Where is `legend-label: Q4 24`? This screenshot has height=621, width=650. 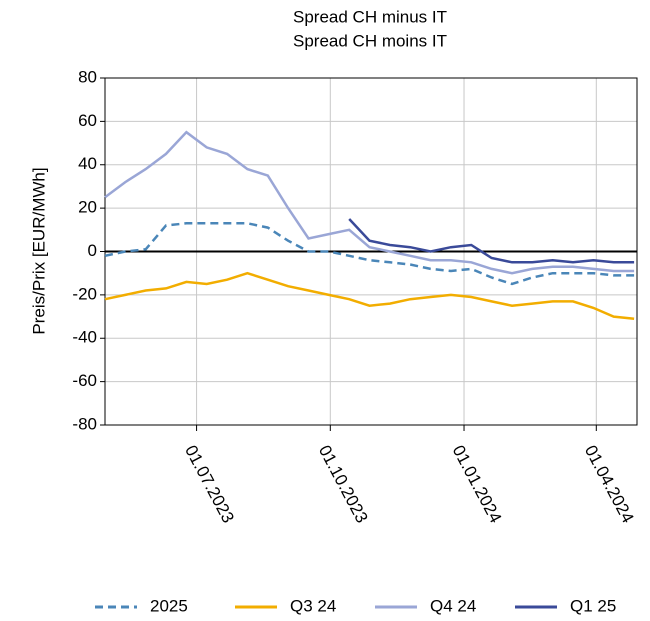 legend-label: Q4 24 is located at coordinates (453, 605).